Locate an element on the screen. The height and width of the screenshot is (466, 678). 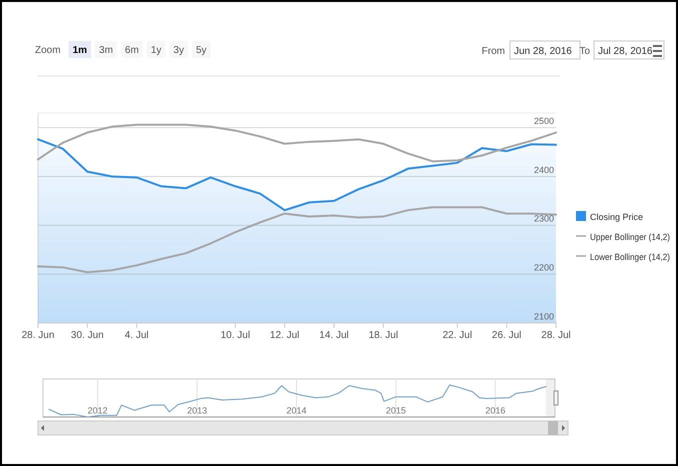
x-tick-label: 4. Jul is located at coordinates (136, 336).